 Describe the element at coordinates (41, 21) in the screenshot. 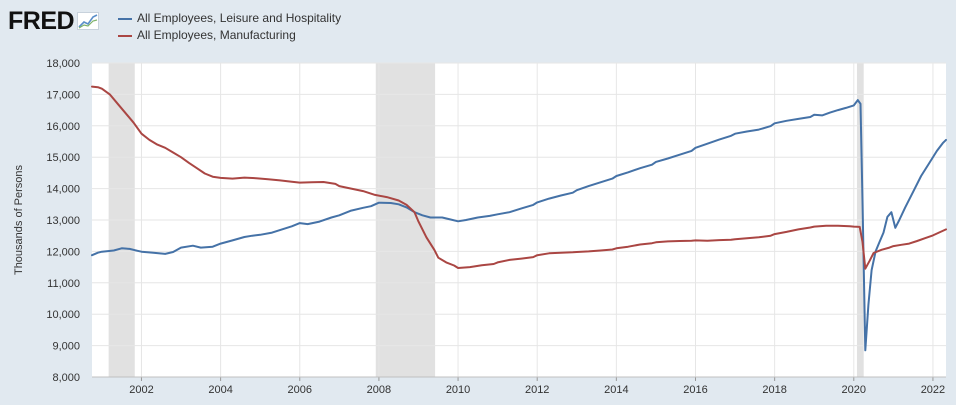

I see `fred-logo-text: FRED` at that location.